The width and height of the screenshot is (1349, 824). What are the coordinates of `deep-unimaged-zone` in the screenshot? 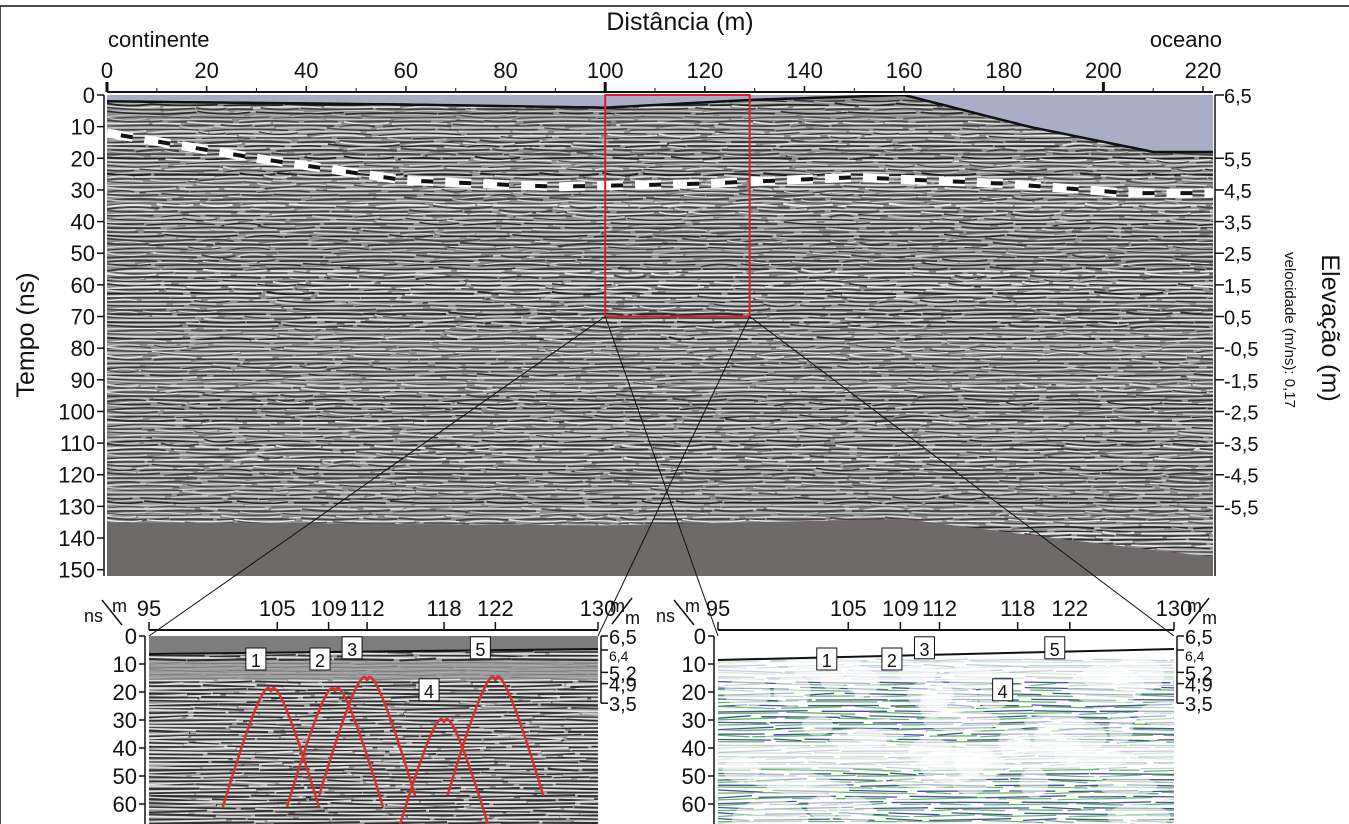 It's located at (660, 547).